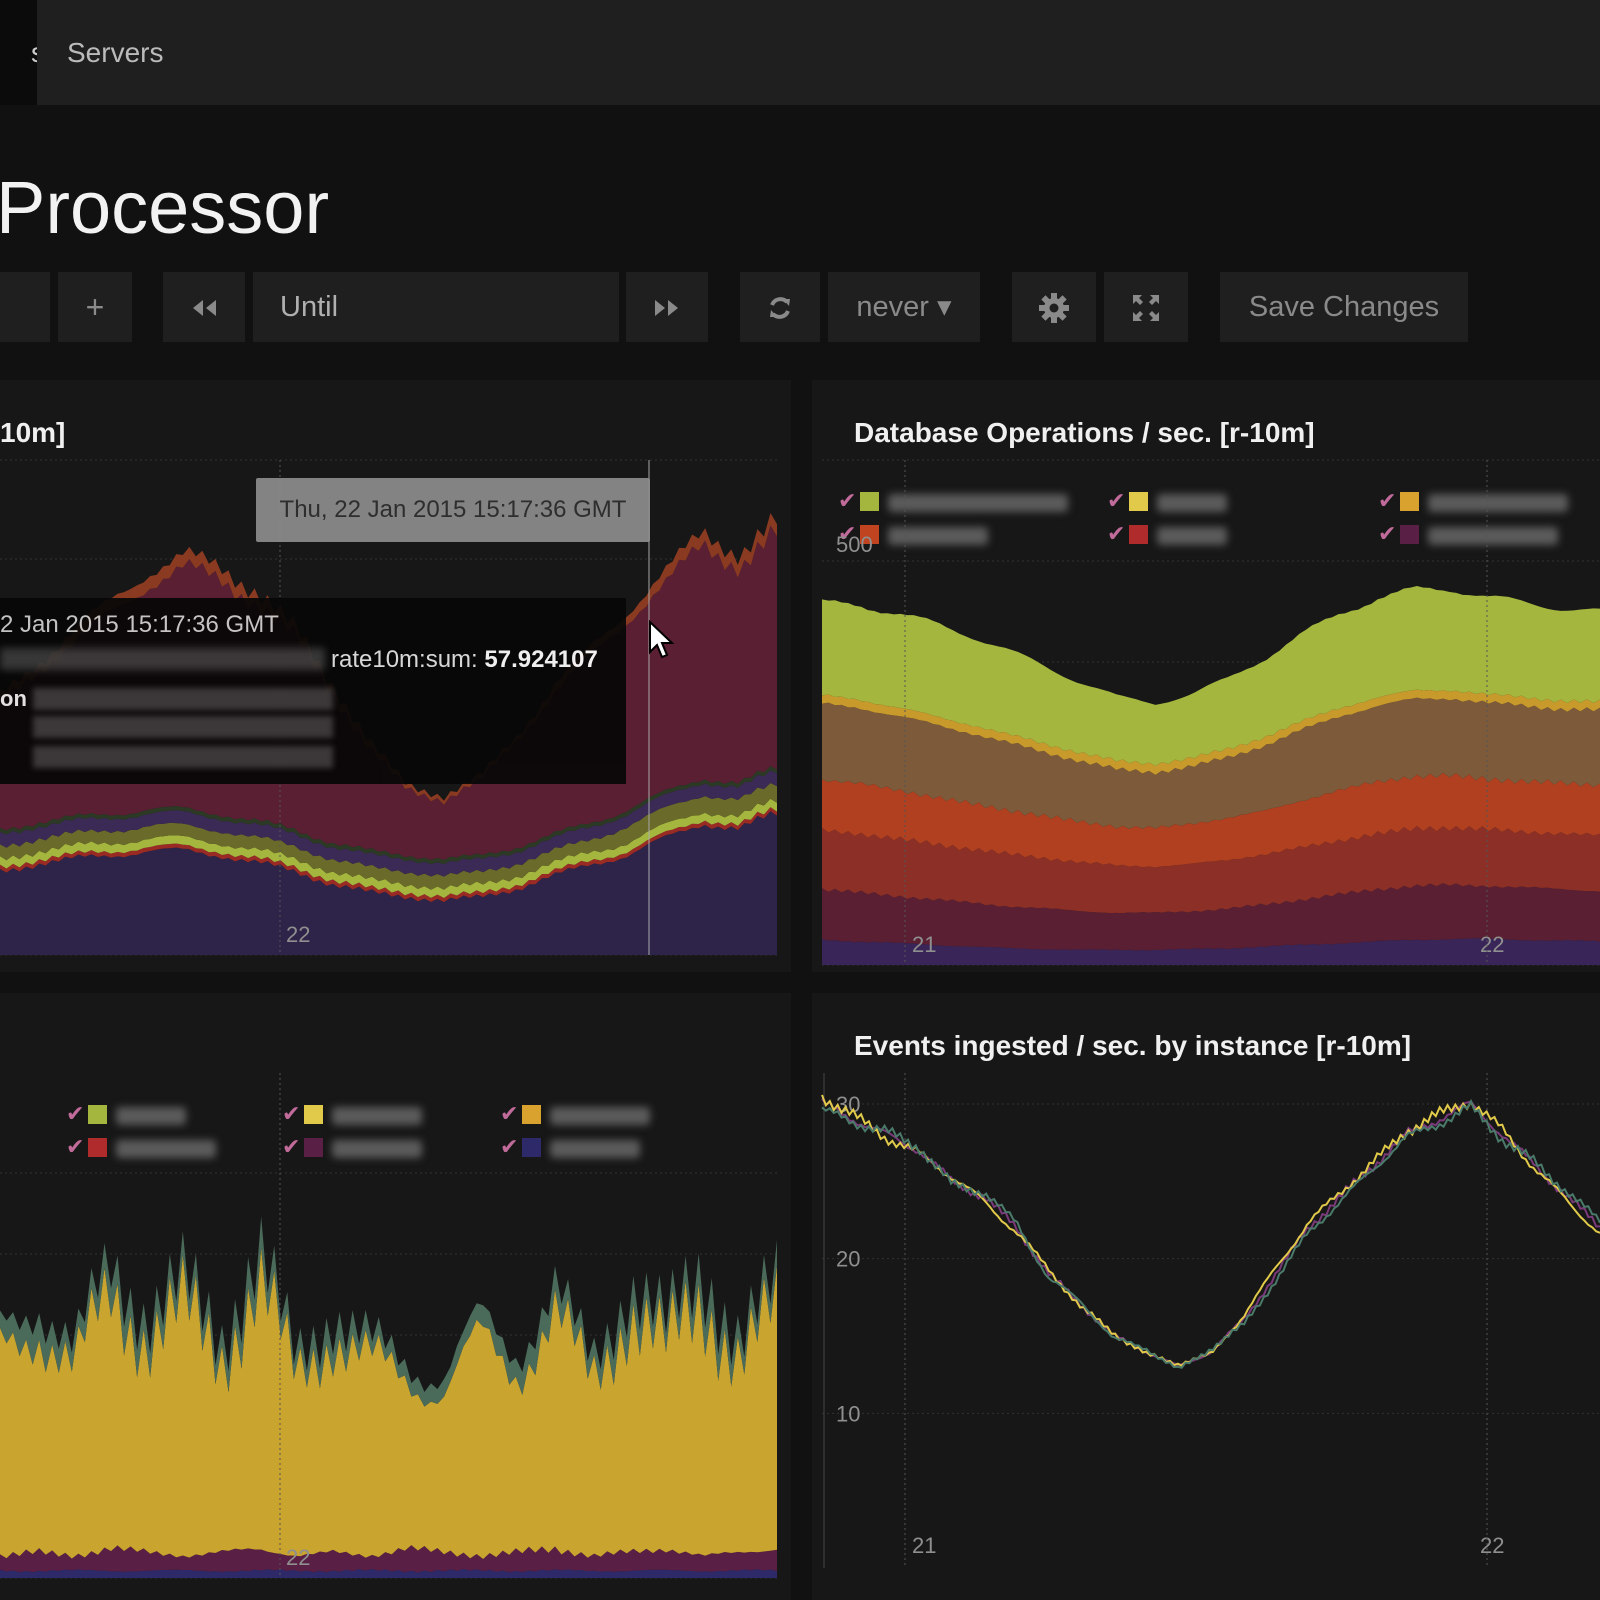 Image resolution: width=1600 pixels, height=1600 pixels. What do you see at coordinates (25, 307) in the screenshot?
I see `toolbar-input-remnant` at bounding box center [25, 307].